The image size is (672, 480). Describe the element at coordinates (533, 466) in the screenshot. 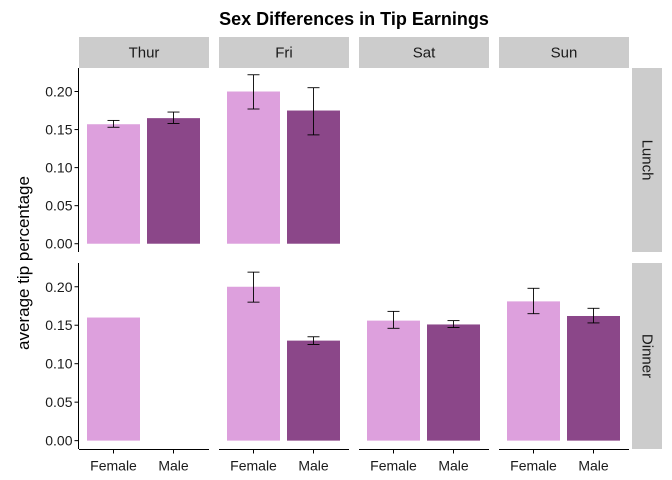

I see `x-tick-label-sun-female: Female` at that location.